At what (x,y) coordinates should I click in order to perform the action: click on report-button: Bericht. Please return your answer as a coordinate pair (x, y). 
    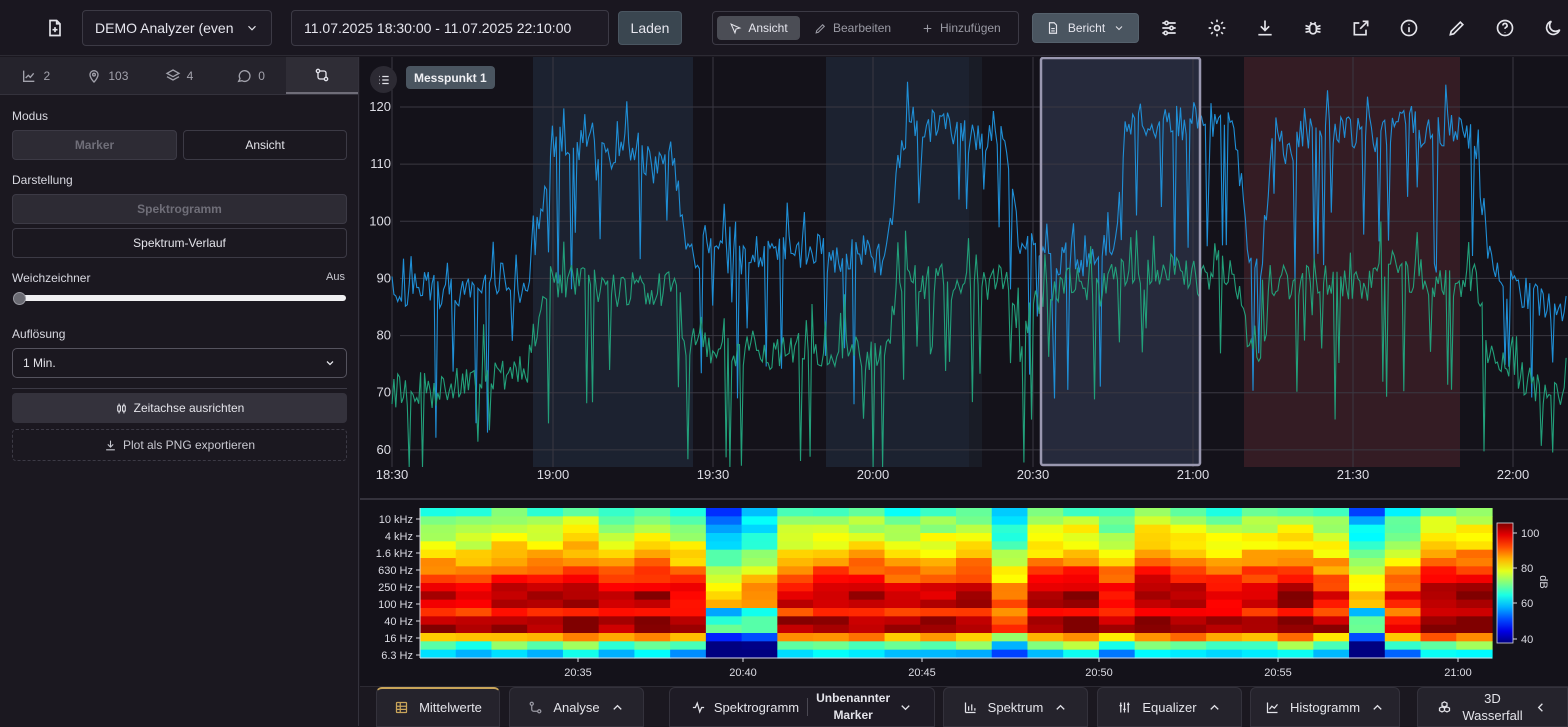
    Looking at the image, I should click on (1085, 28).